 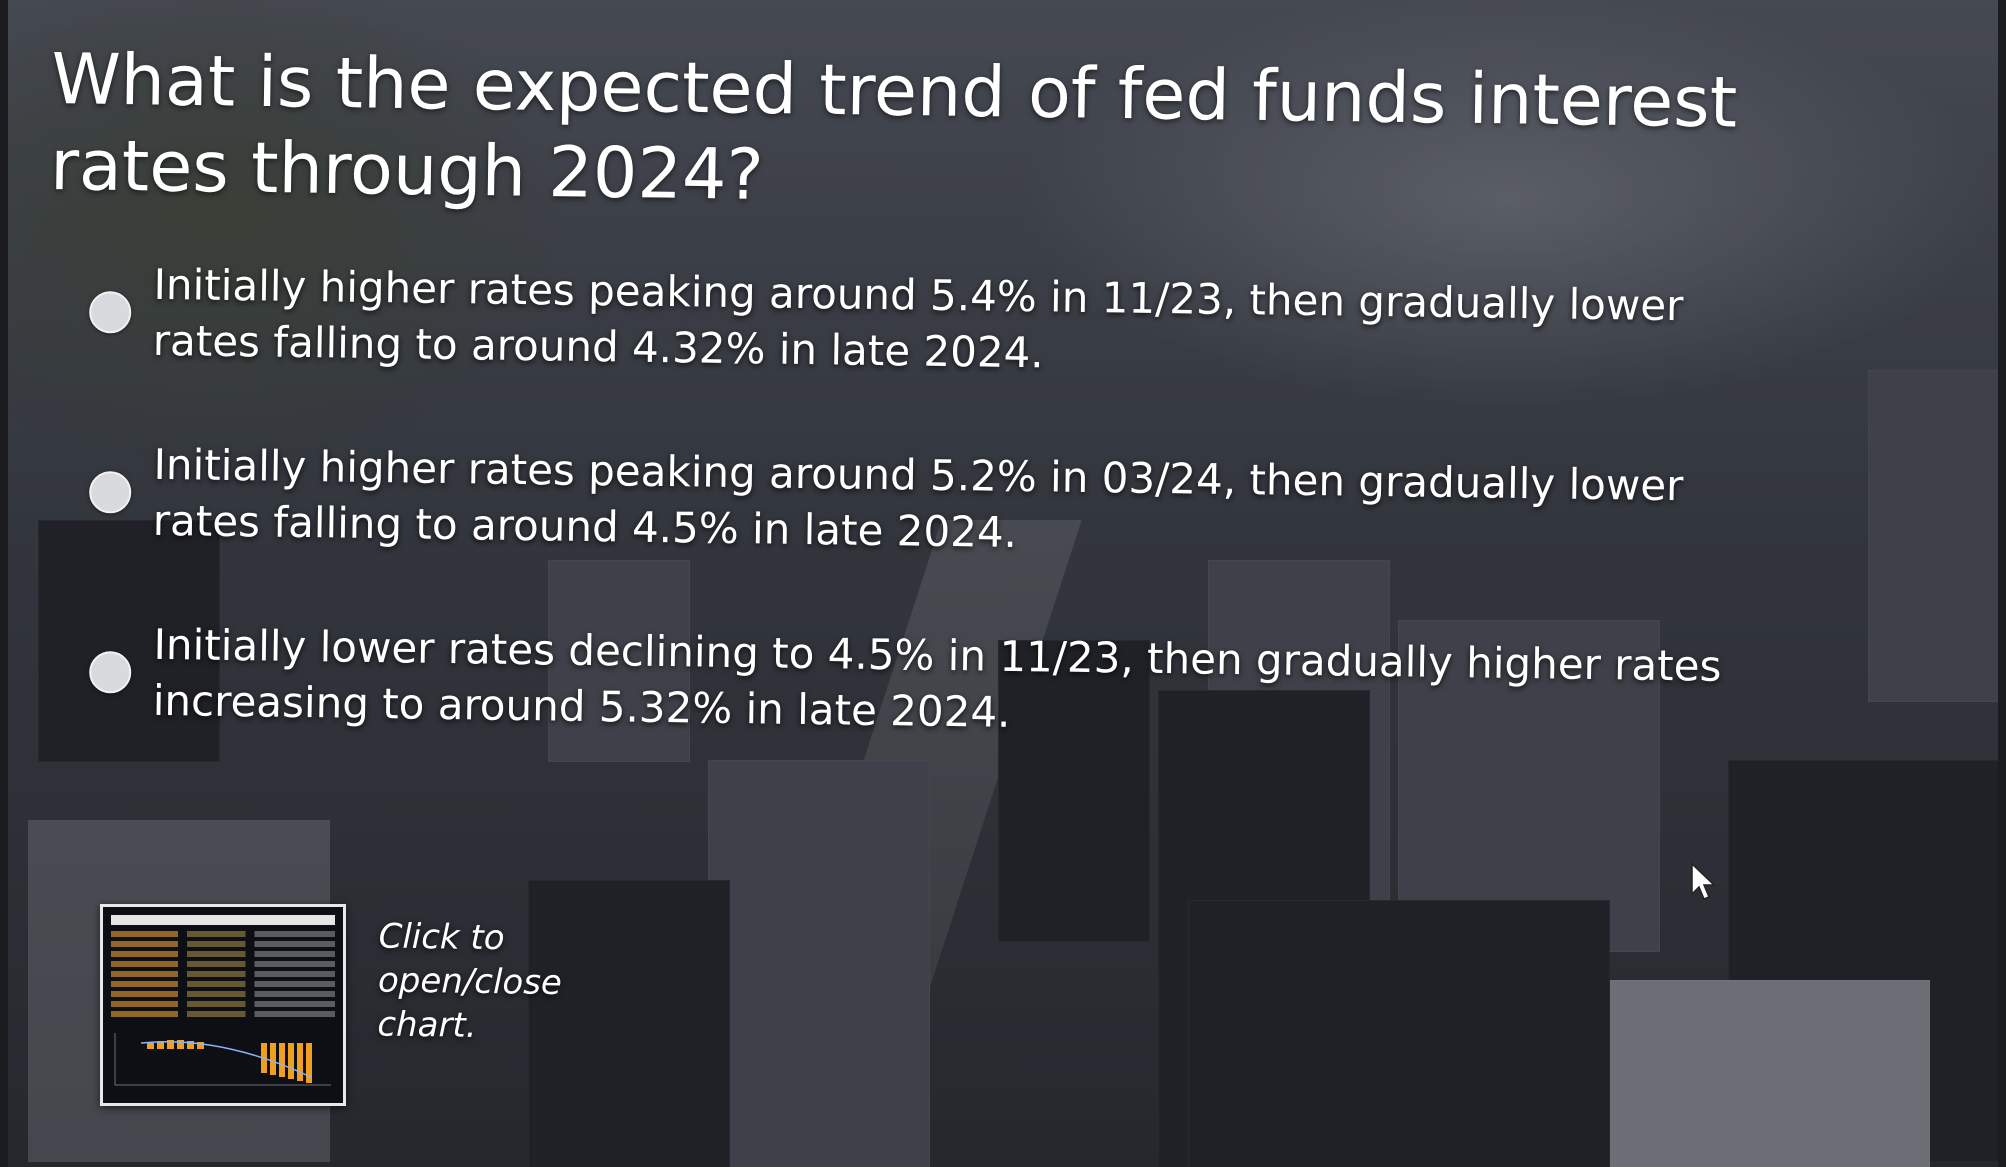 What do you see at coordinates (470, 981) in the screenshot?
I see `chart-toggle-label: Click to open/close chart.` at bounding box center [470, 981].